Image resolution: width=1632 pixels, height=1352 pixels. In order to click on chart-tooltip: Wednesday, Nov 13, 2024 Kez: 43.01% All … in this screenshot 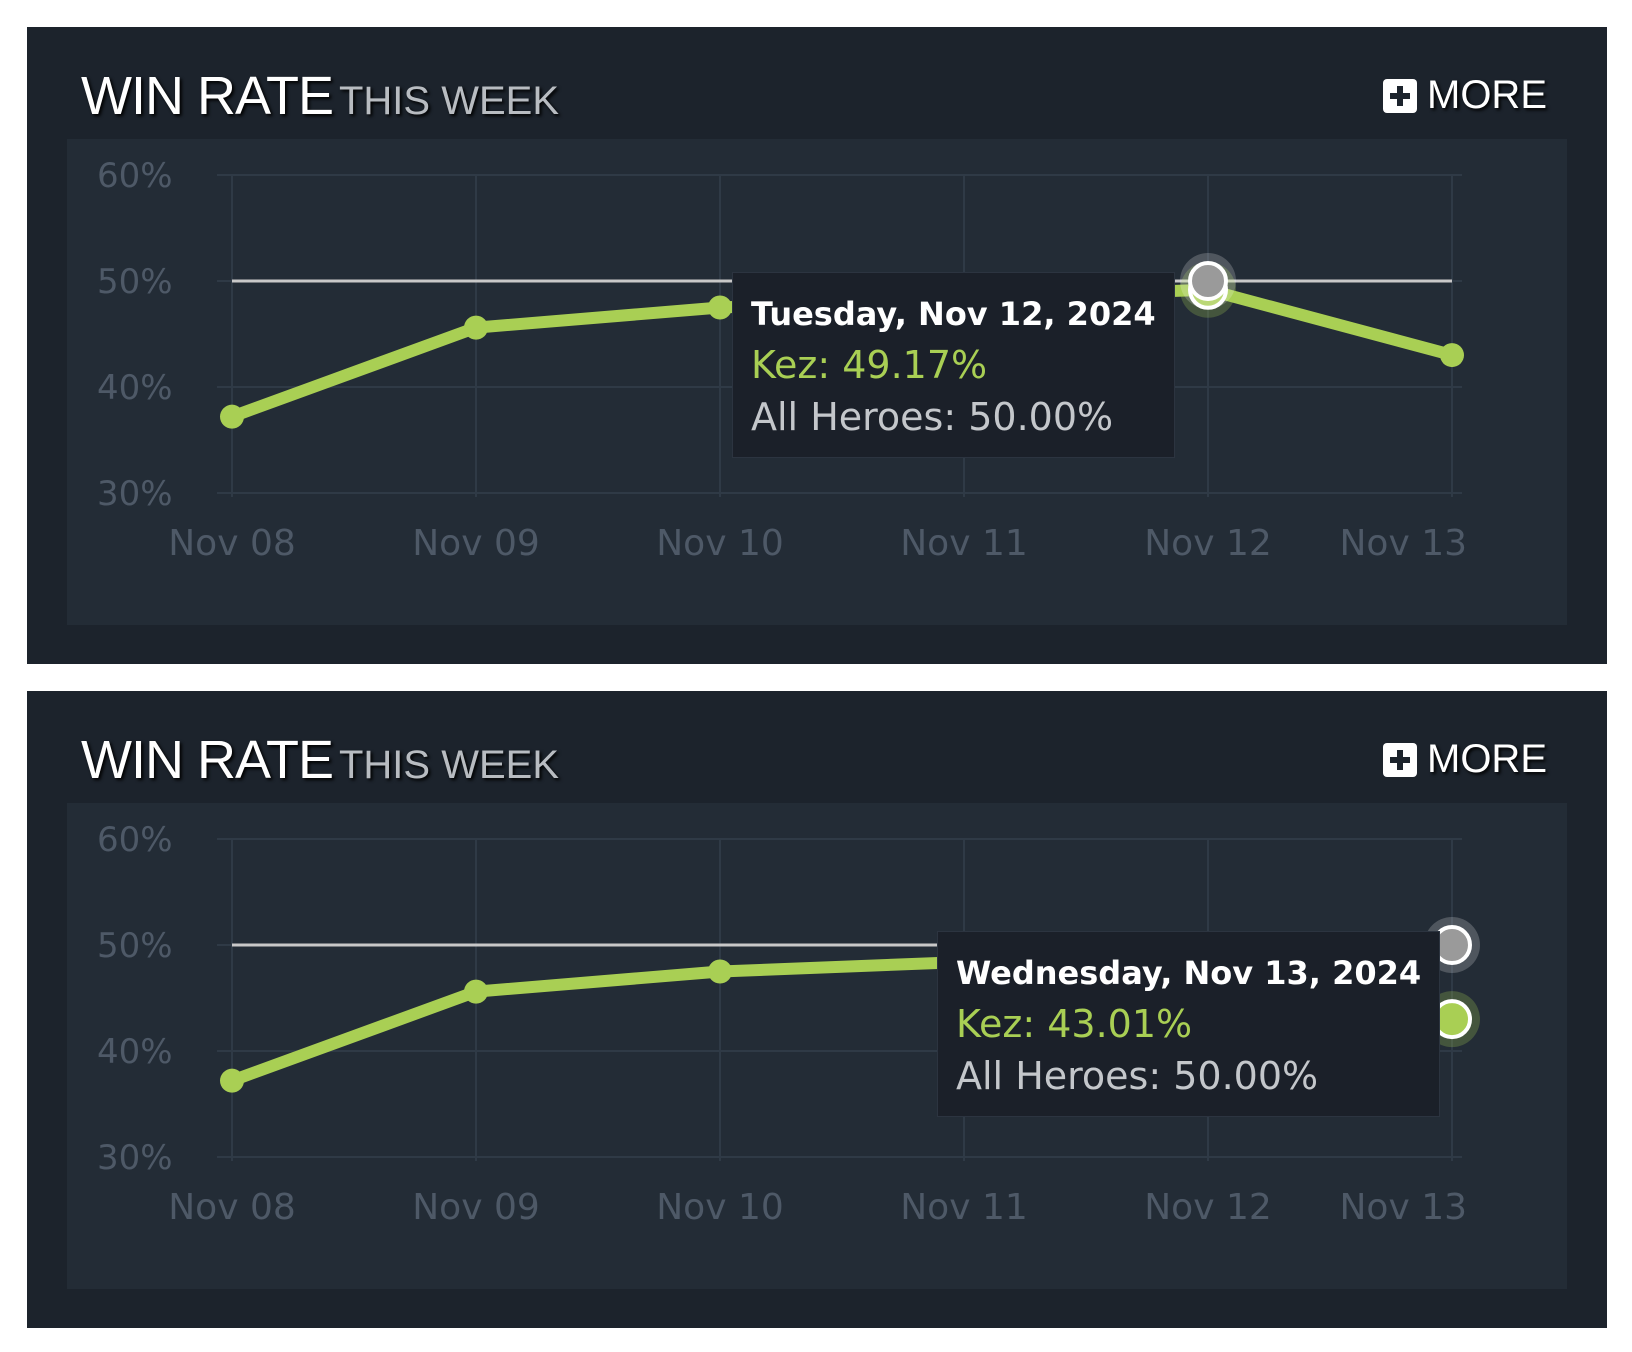, I will do `click(1189, 1024)`.